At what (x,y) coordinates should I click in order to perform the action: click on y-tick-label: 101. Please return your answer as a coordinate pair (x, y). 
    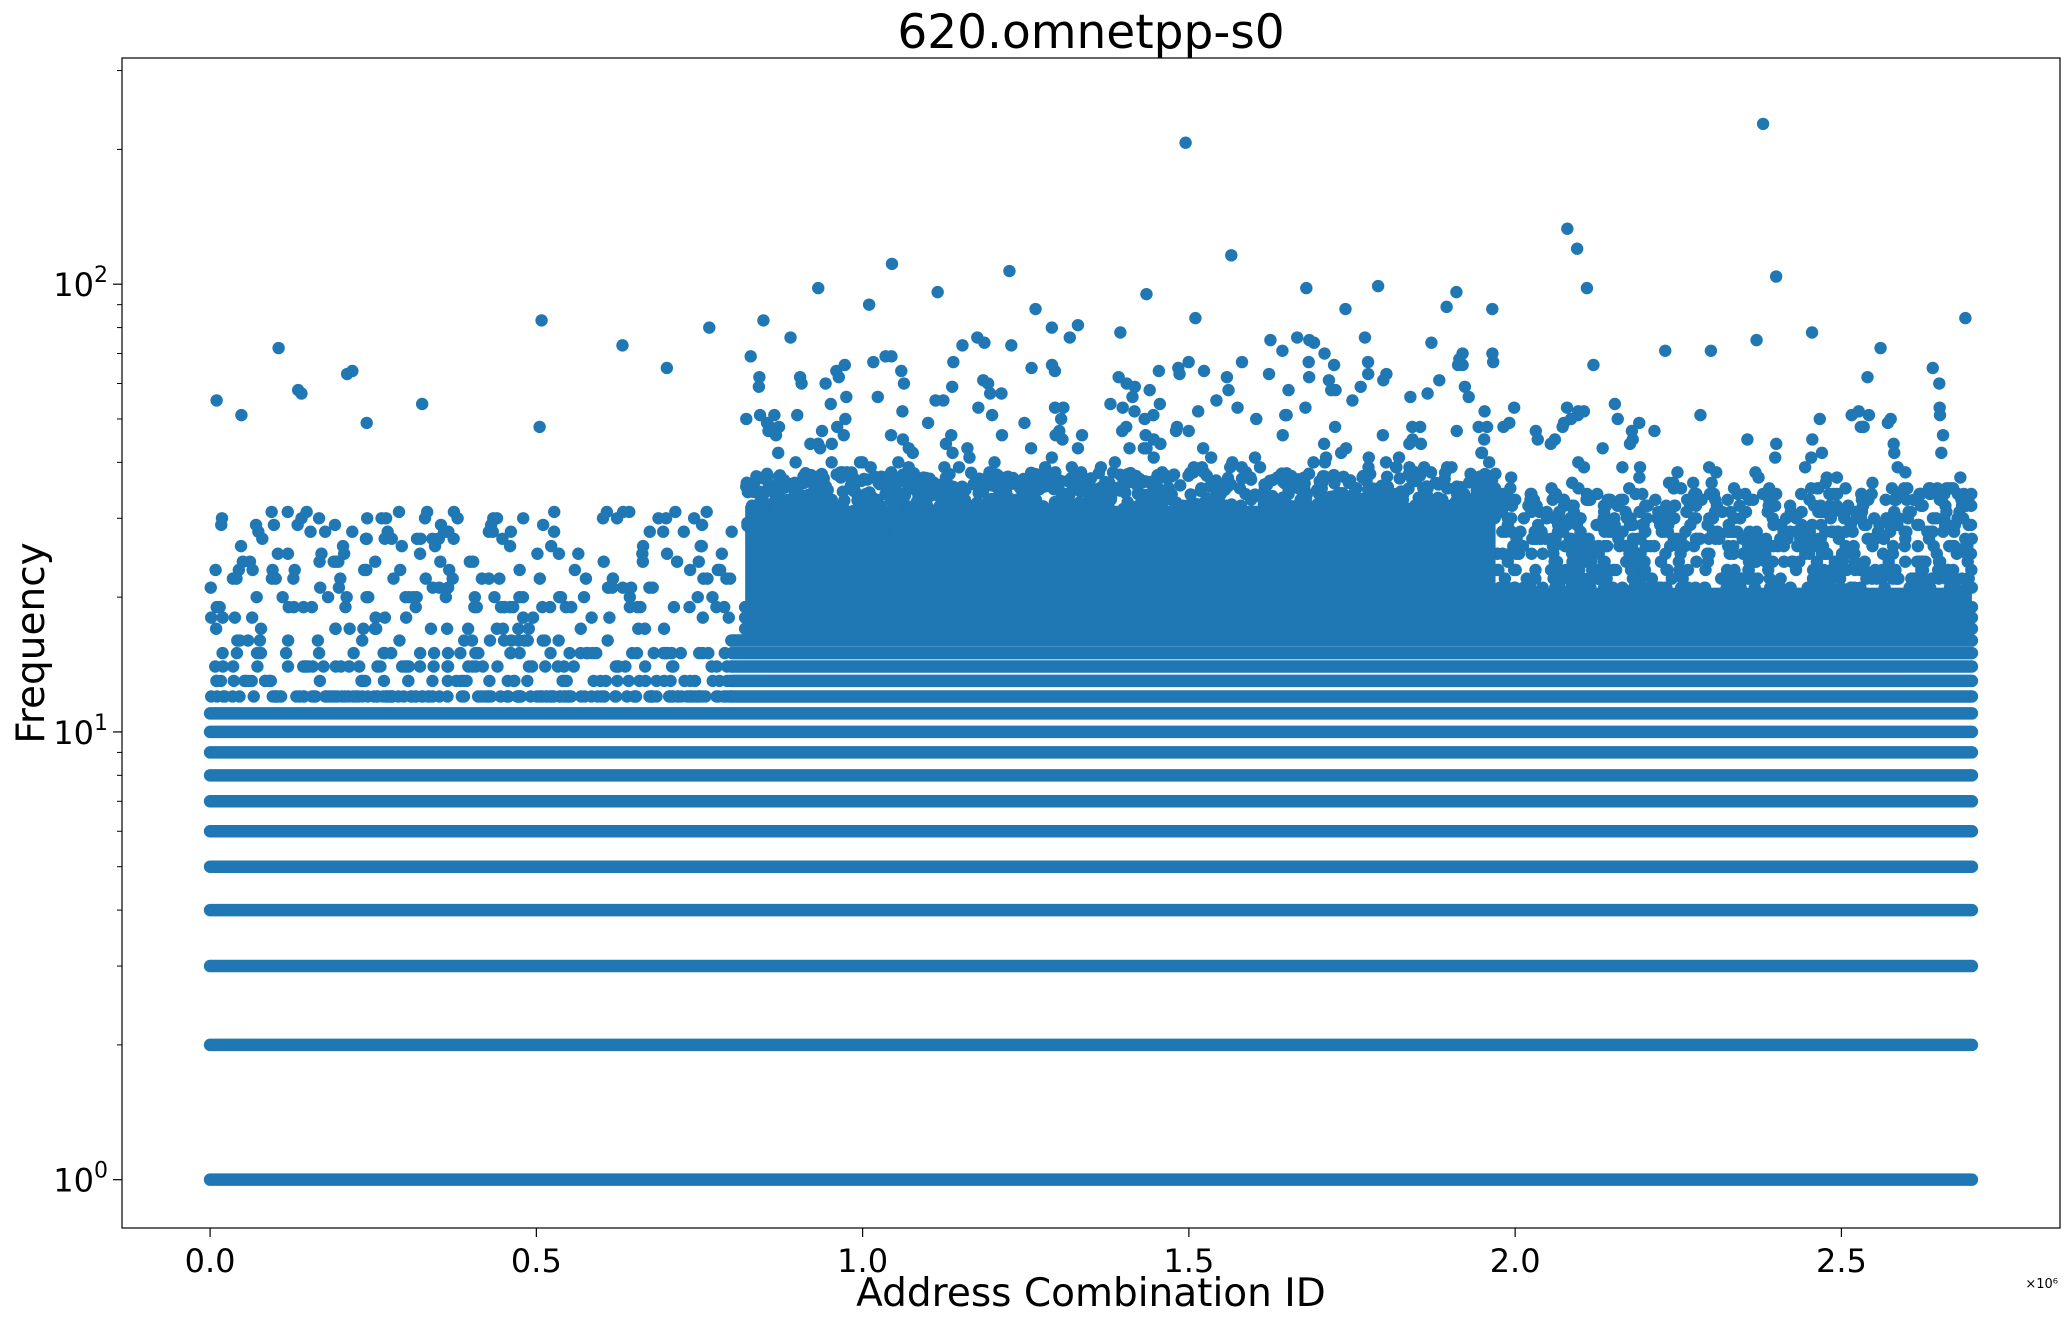
    Looking at the image, I should click on (80, 731).